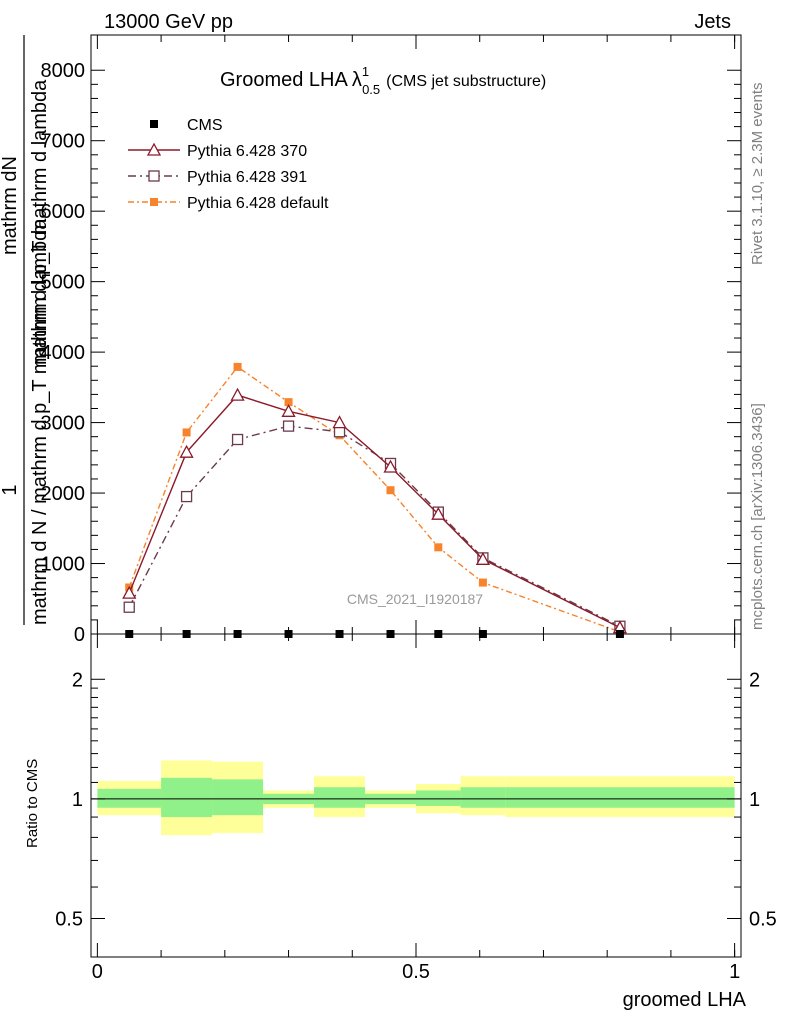 The height and width of the screenshot is (1029, 786). Describe the element at coordinates (63, 494) in the screenshot. I see `main-ytick-label: 2000` at that location.